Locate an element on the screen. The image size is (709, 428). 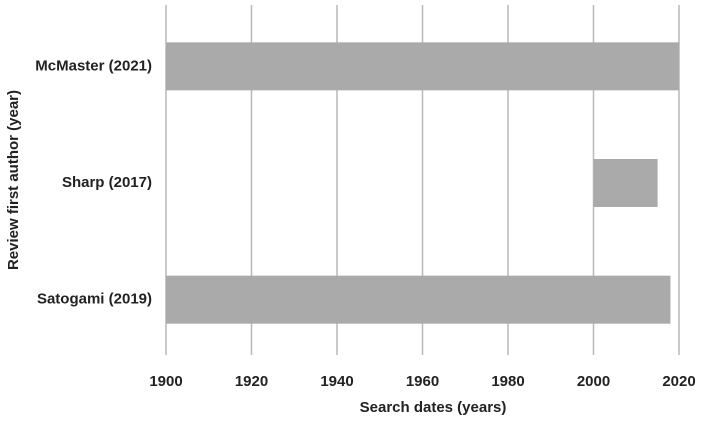
y-tick-label: Sharp (2017) is located at coordinates (107, 182).